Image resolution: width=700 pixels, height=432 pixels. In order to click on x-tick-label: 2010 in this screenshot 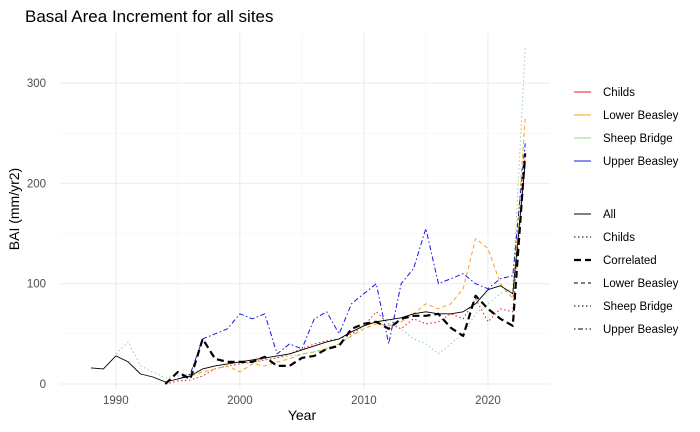, I will do `click(364, 401)`.